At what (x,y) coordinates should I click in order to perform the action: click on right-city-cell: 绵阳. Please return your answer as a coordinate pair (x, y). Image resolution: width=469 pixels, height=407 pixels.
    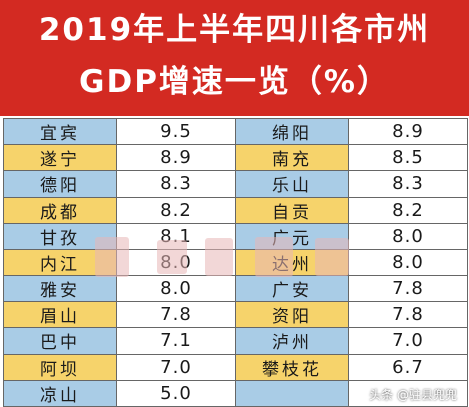
    Looking at the image, I should click on (292, 131).